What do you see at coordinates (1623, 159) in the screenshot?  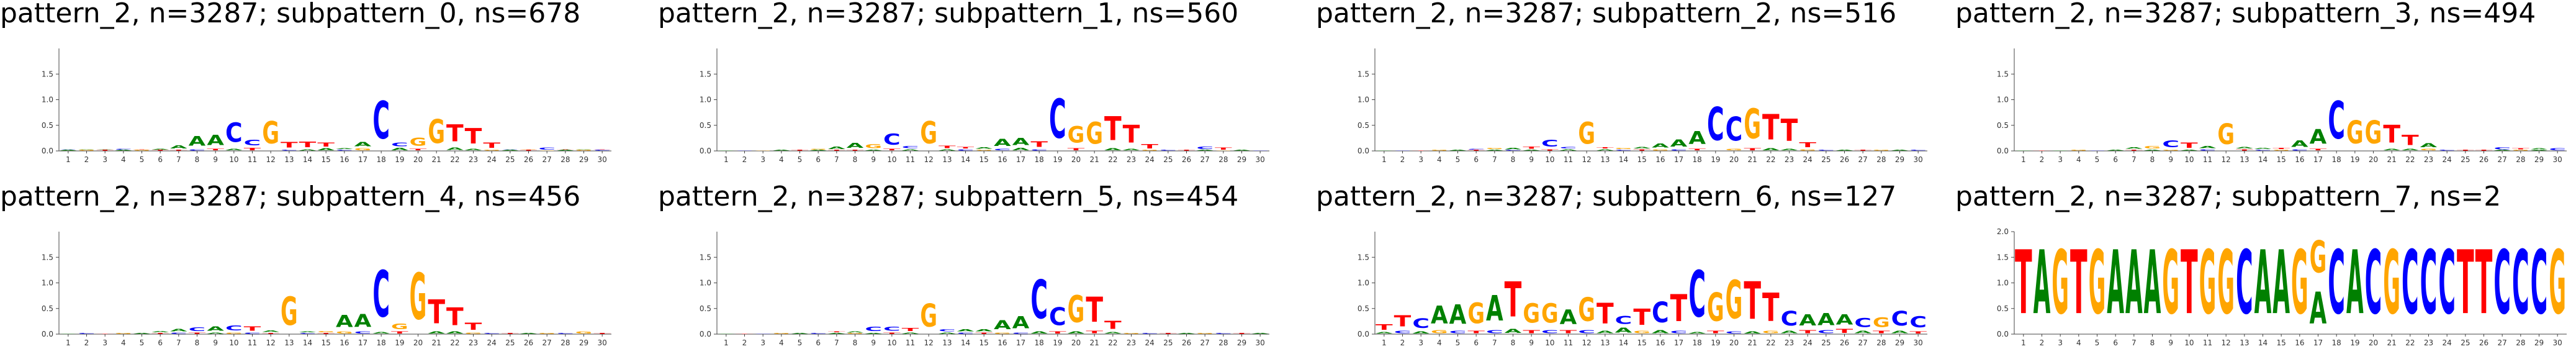 I see `x-tick-label: 14` at bounding box center [1623, 159].